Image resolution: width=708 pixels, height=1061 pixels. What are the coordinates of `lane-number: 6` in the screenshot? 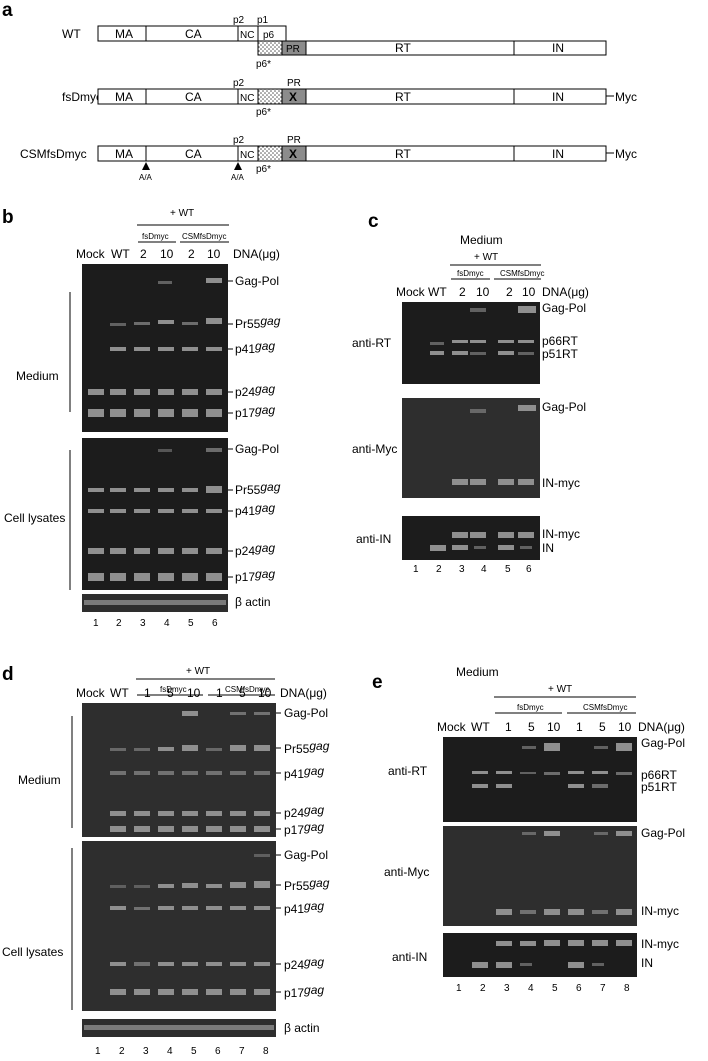 It's located at (215, 623).